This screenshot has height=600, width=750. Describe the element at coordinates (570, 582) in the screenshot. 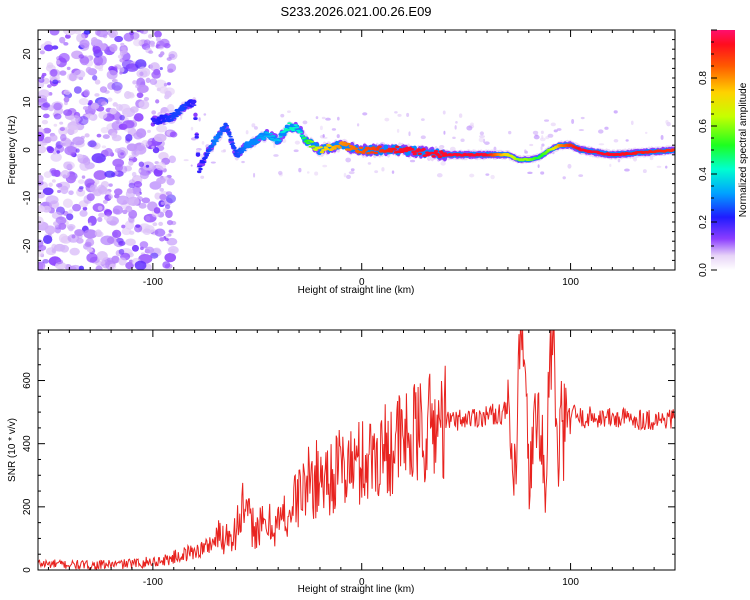

I see `x-tick-label: 100` at that location.